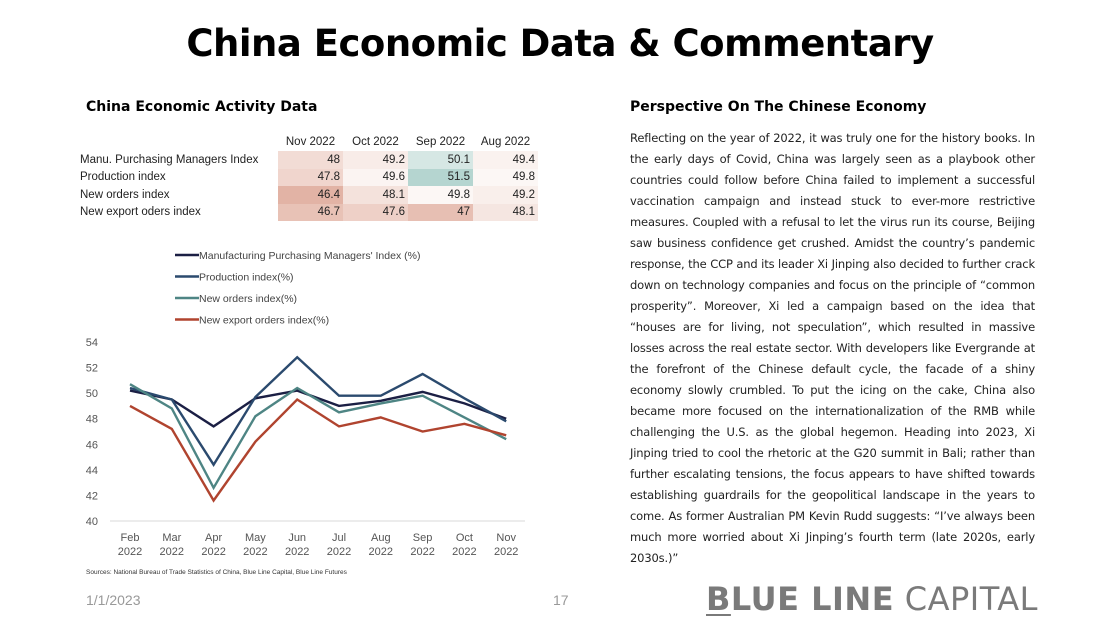 The width and height of the screenshot is (1120, 630). Describe the element at coordinates (140, 212) in the screenshot. I see `row-label: New export oders index` at that location.